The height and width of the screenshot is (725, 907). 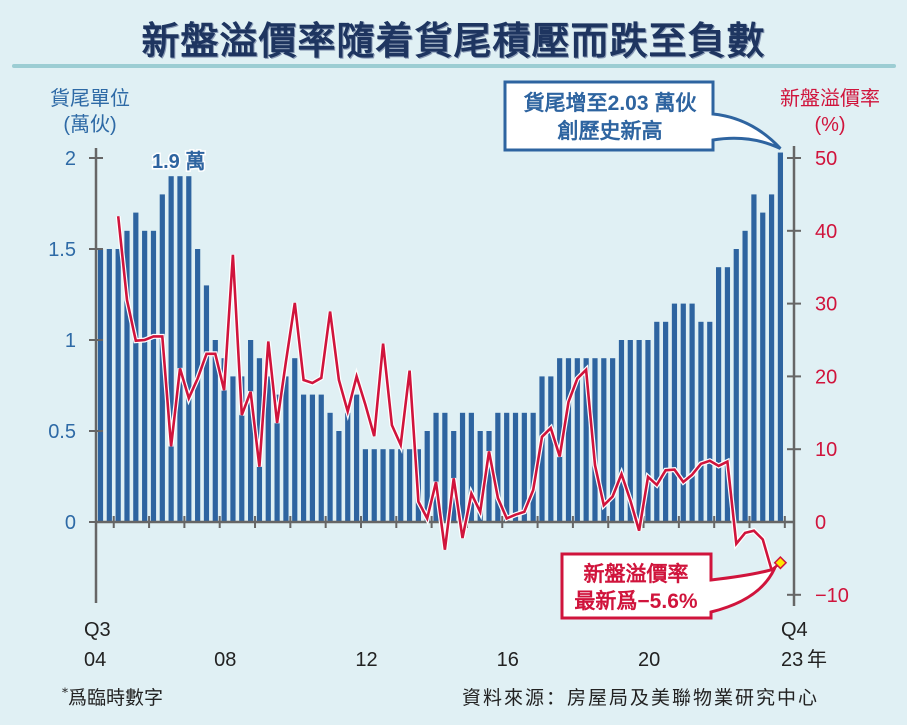 What do you see at coordinates (635, 601) in the screenshot?
I see `latest-rate-callout-line2: 最新爲−5.6%` at bounding box center [635, 601].